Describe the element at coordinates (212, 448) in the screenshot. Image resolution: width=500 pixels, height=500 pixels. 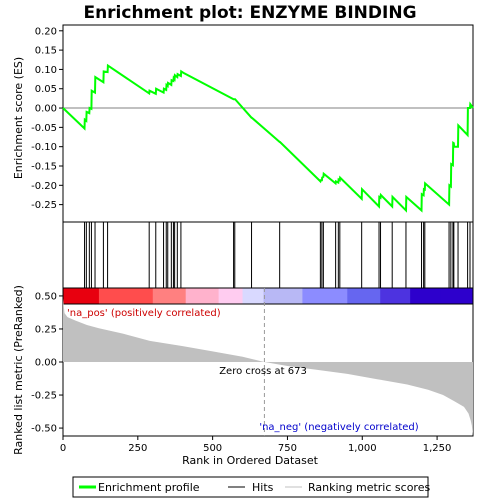
I see `x-tick-label: 500` at that location.